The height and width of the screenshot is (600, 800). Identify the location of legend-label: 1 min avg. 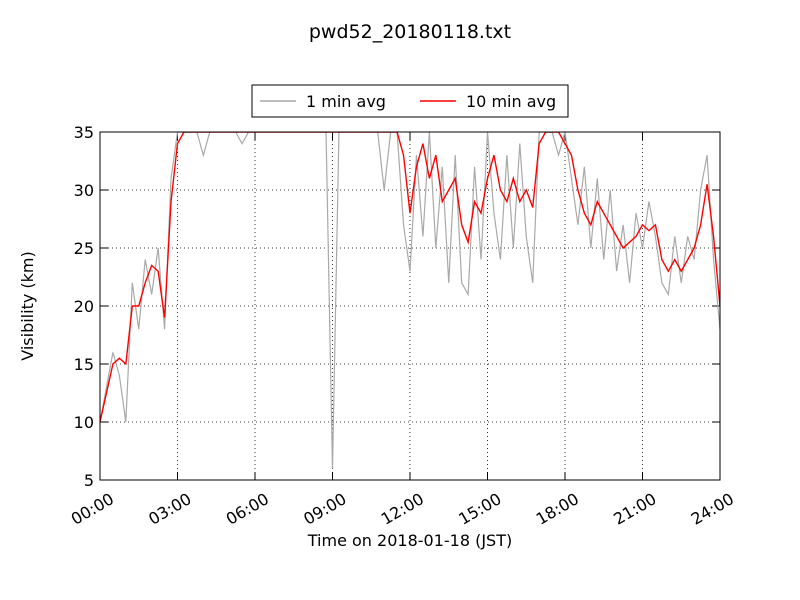
(346, 101).